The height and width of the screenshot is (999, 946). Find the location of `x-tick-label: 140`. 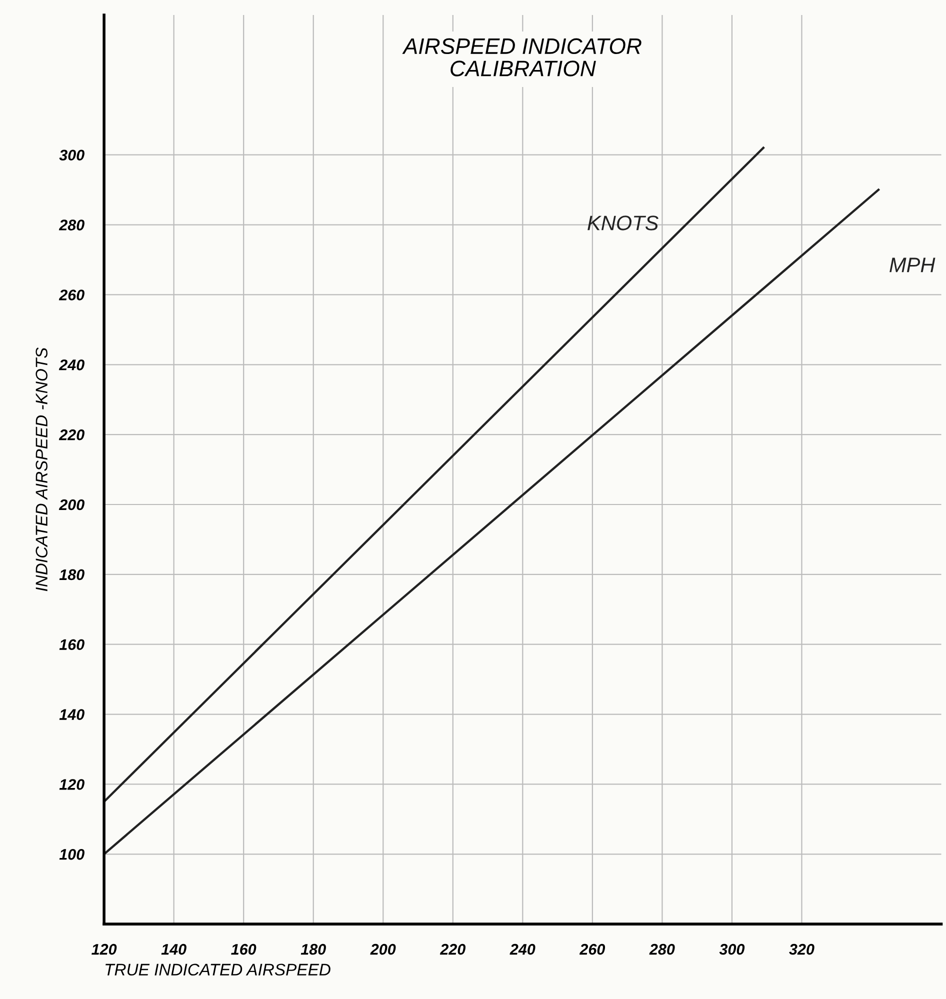

x-tick-label: 140 is located at coordinates (173, 949).